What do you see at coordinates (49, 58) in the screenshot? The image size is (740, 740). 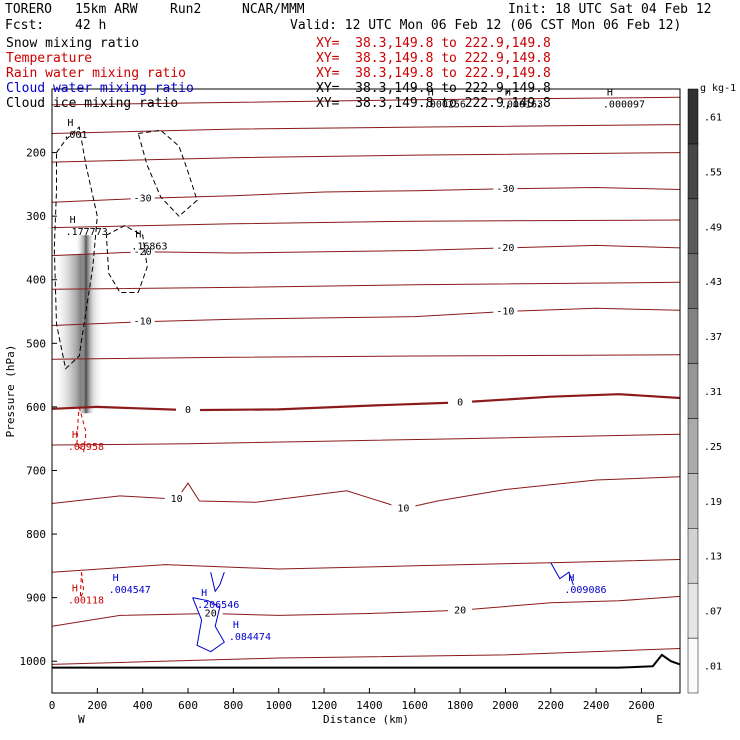 I see `field-temperature: Temperature` at bounding box center [49, 58].